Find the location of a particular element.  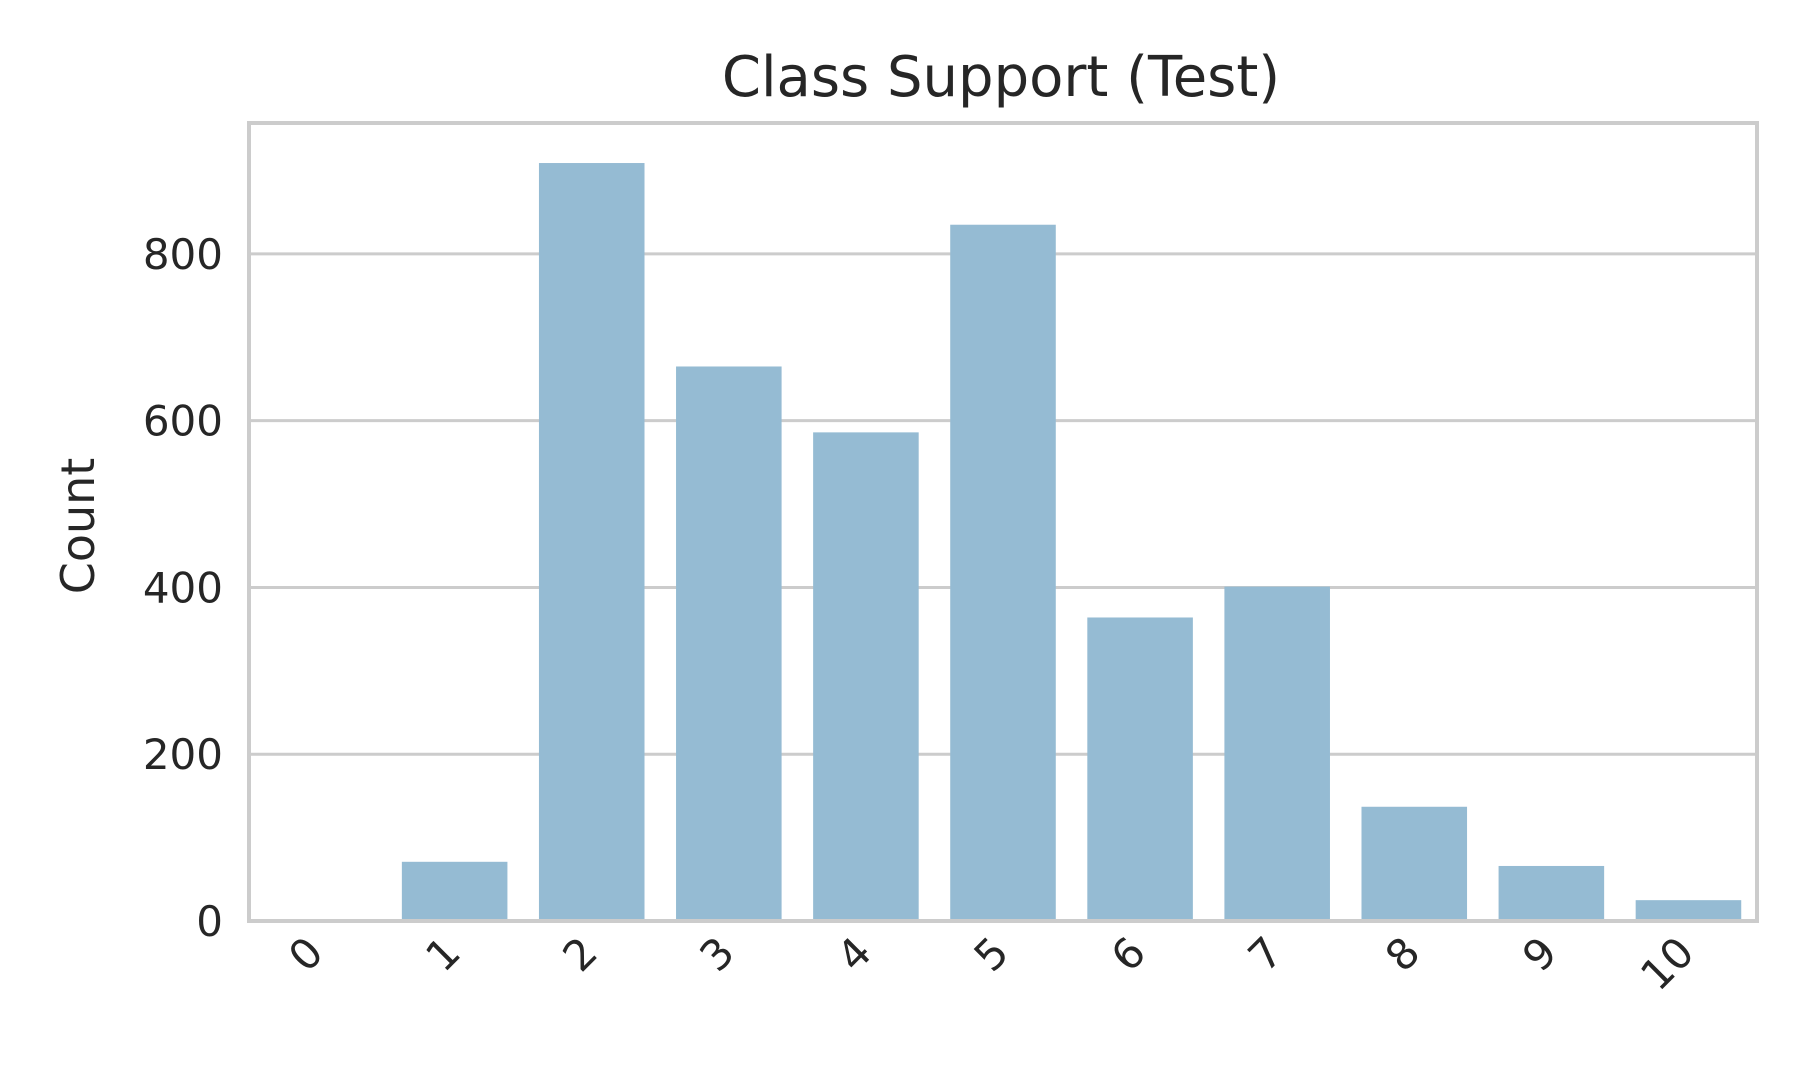

x-tick-label: 0 is located at coordinates (306, 954).